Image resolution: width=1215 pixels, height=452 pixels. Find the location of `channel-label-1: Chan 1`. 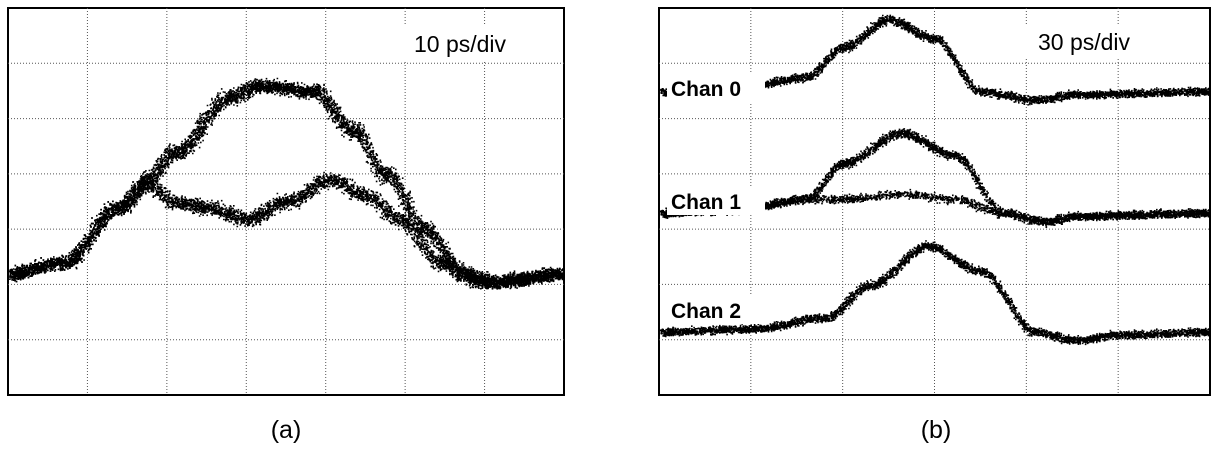

channel-label-1: Chan 1 is located at coordinates (716, 201).